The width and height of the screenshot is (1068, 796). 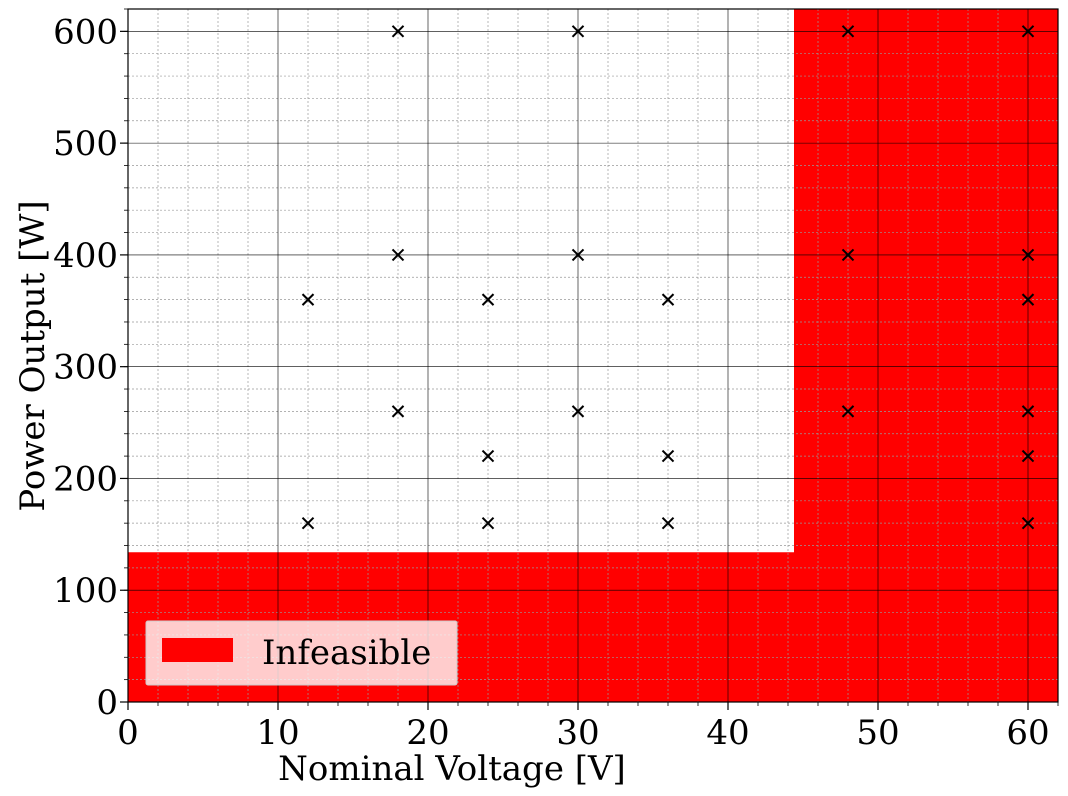 What do you see at coordinates (727, 733) in the screenshot?
I see `x-tick-label: 40` at bounding box center [727, 733].